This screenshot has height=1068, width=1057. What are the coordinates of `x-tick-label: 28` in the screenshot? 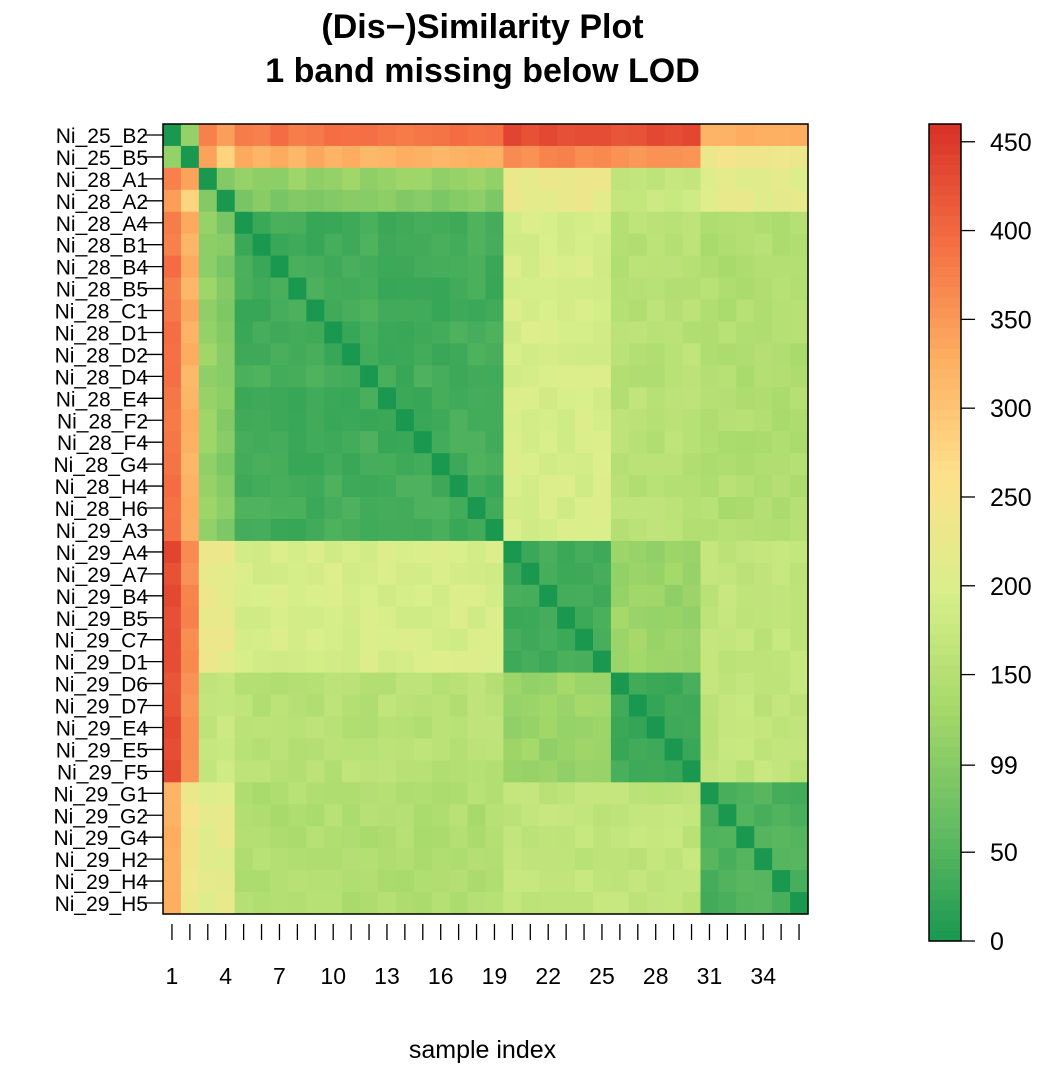 It's located at (656, 976).